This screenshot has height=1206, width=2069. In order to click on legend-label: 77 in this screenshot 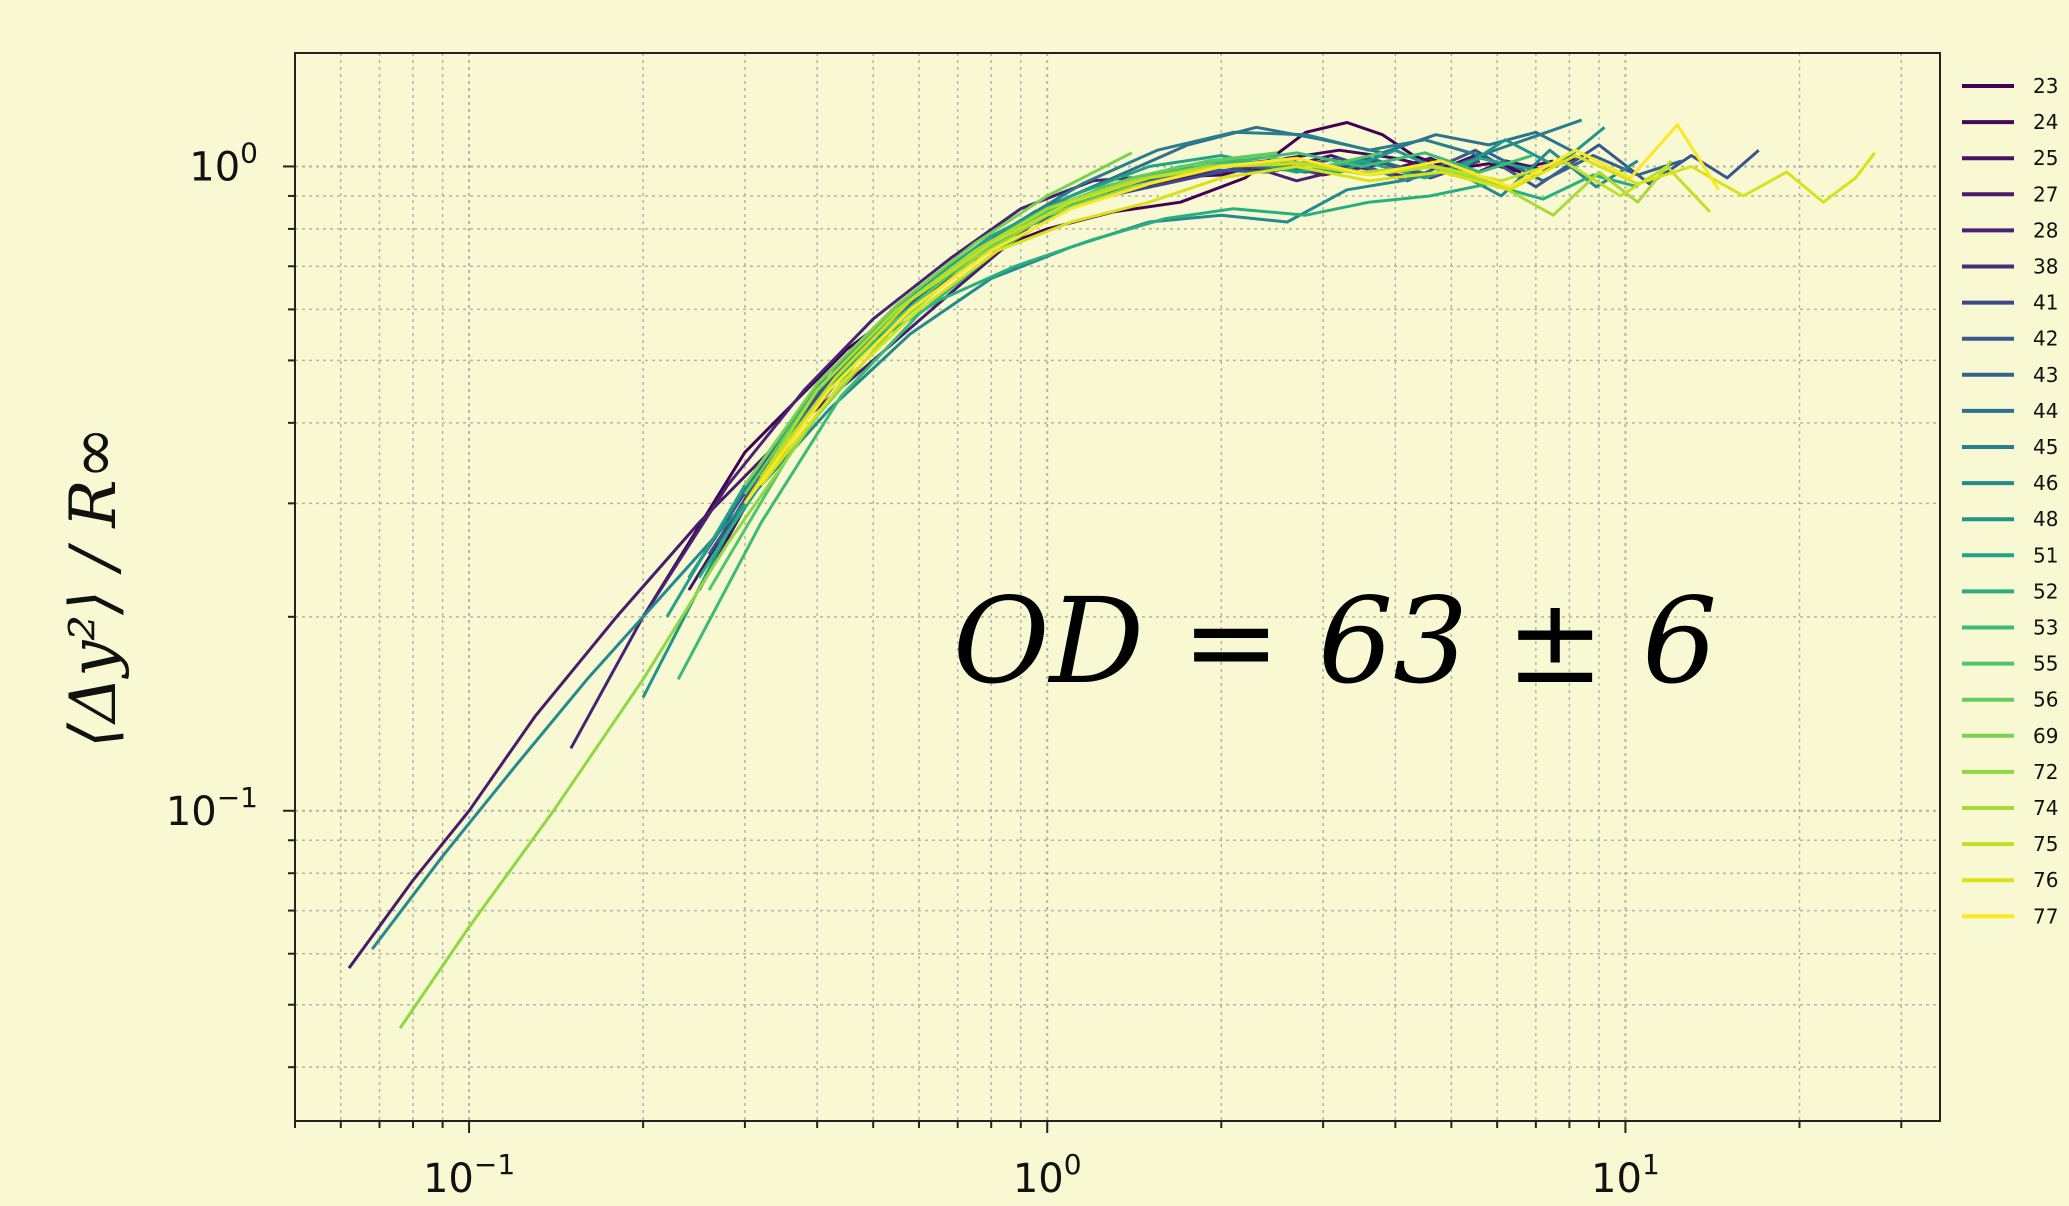, I will do `click(2045, 916)`.